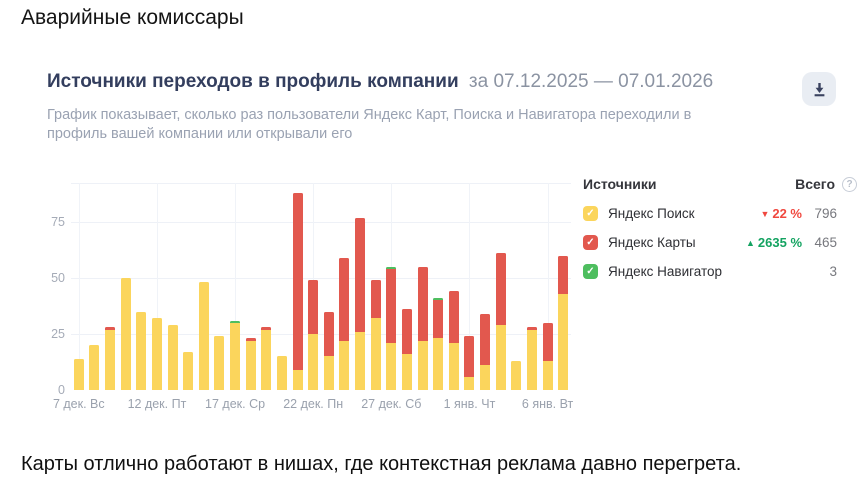 Image resolution: width=867 pixels, height=499 pixels. Describe the element at coordinates (78, 404) in the screenshot. I see `x-axis-tick-label: 7 дек. Вс` at that location.